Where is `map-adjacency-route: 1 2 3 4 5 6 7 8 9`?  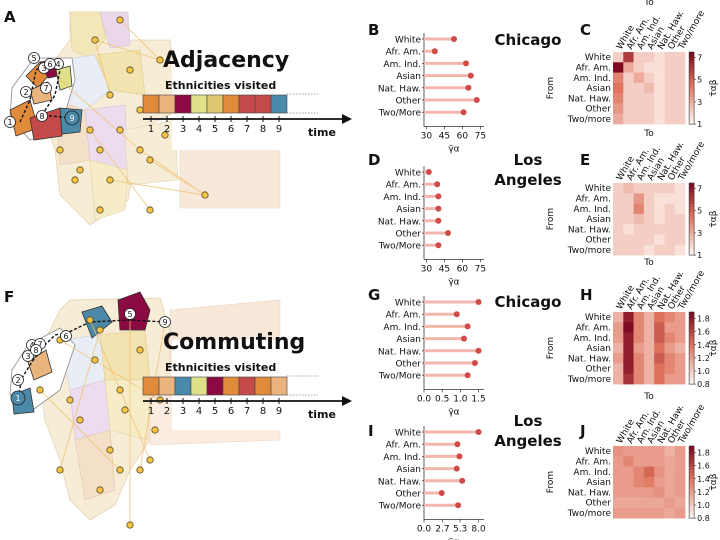 map-adjacency-route: 1 2 3 4 5 6 7 8 9 is located at coordinates (42, 90).